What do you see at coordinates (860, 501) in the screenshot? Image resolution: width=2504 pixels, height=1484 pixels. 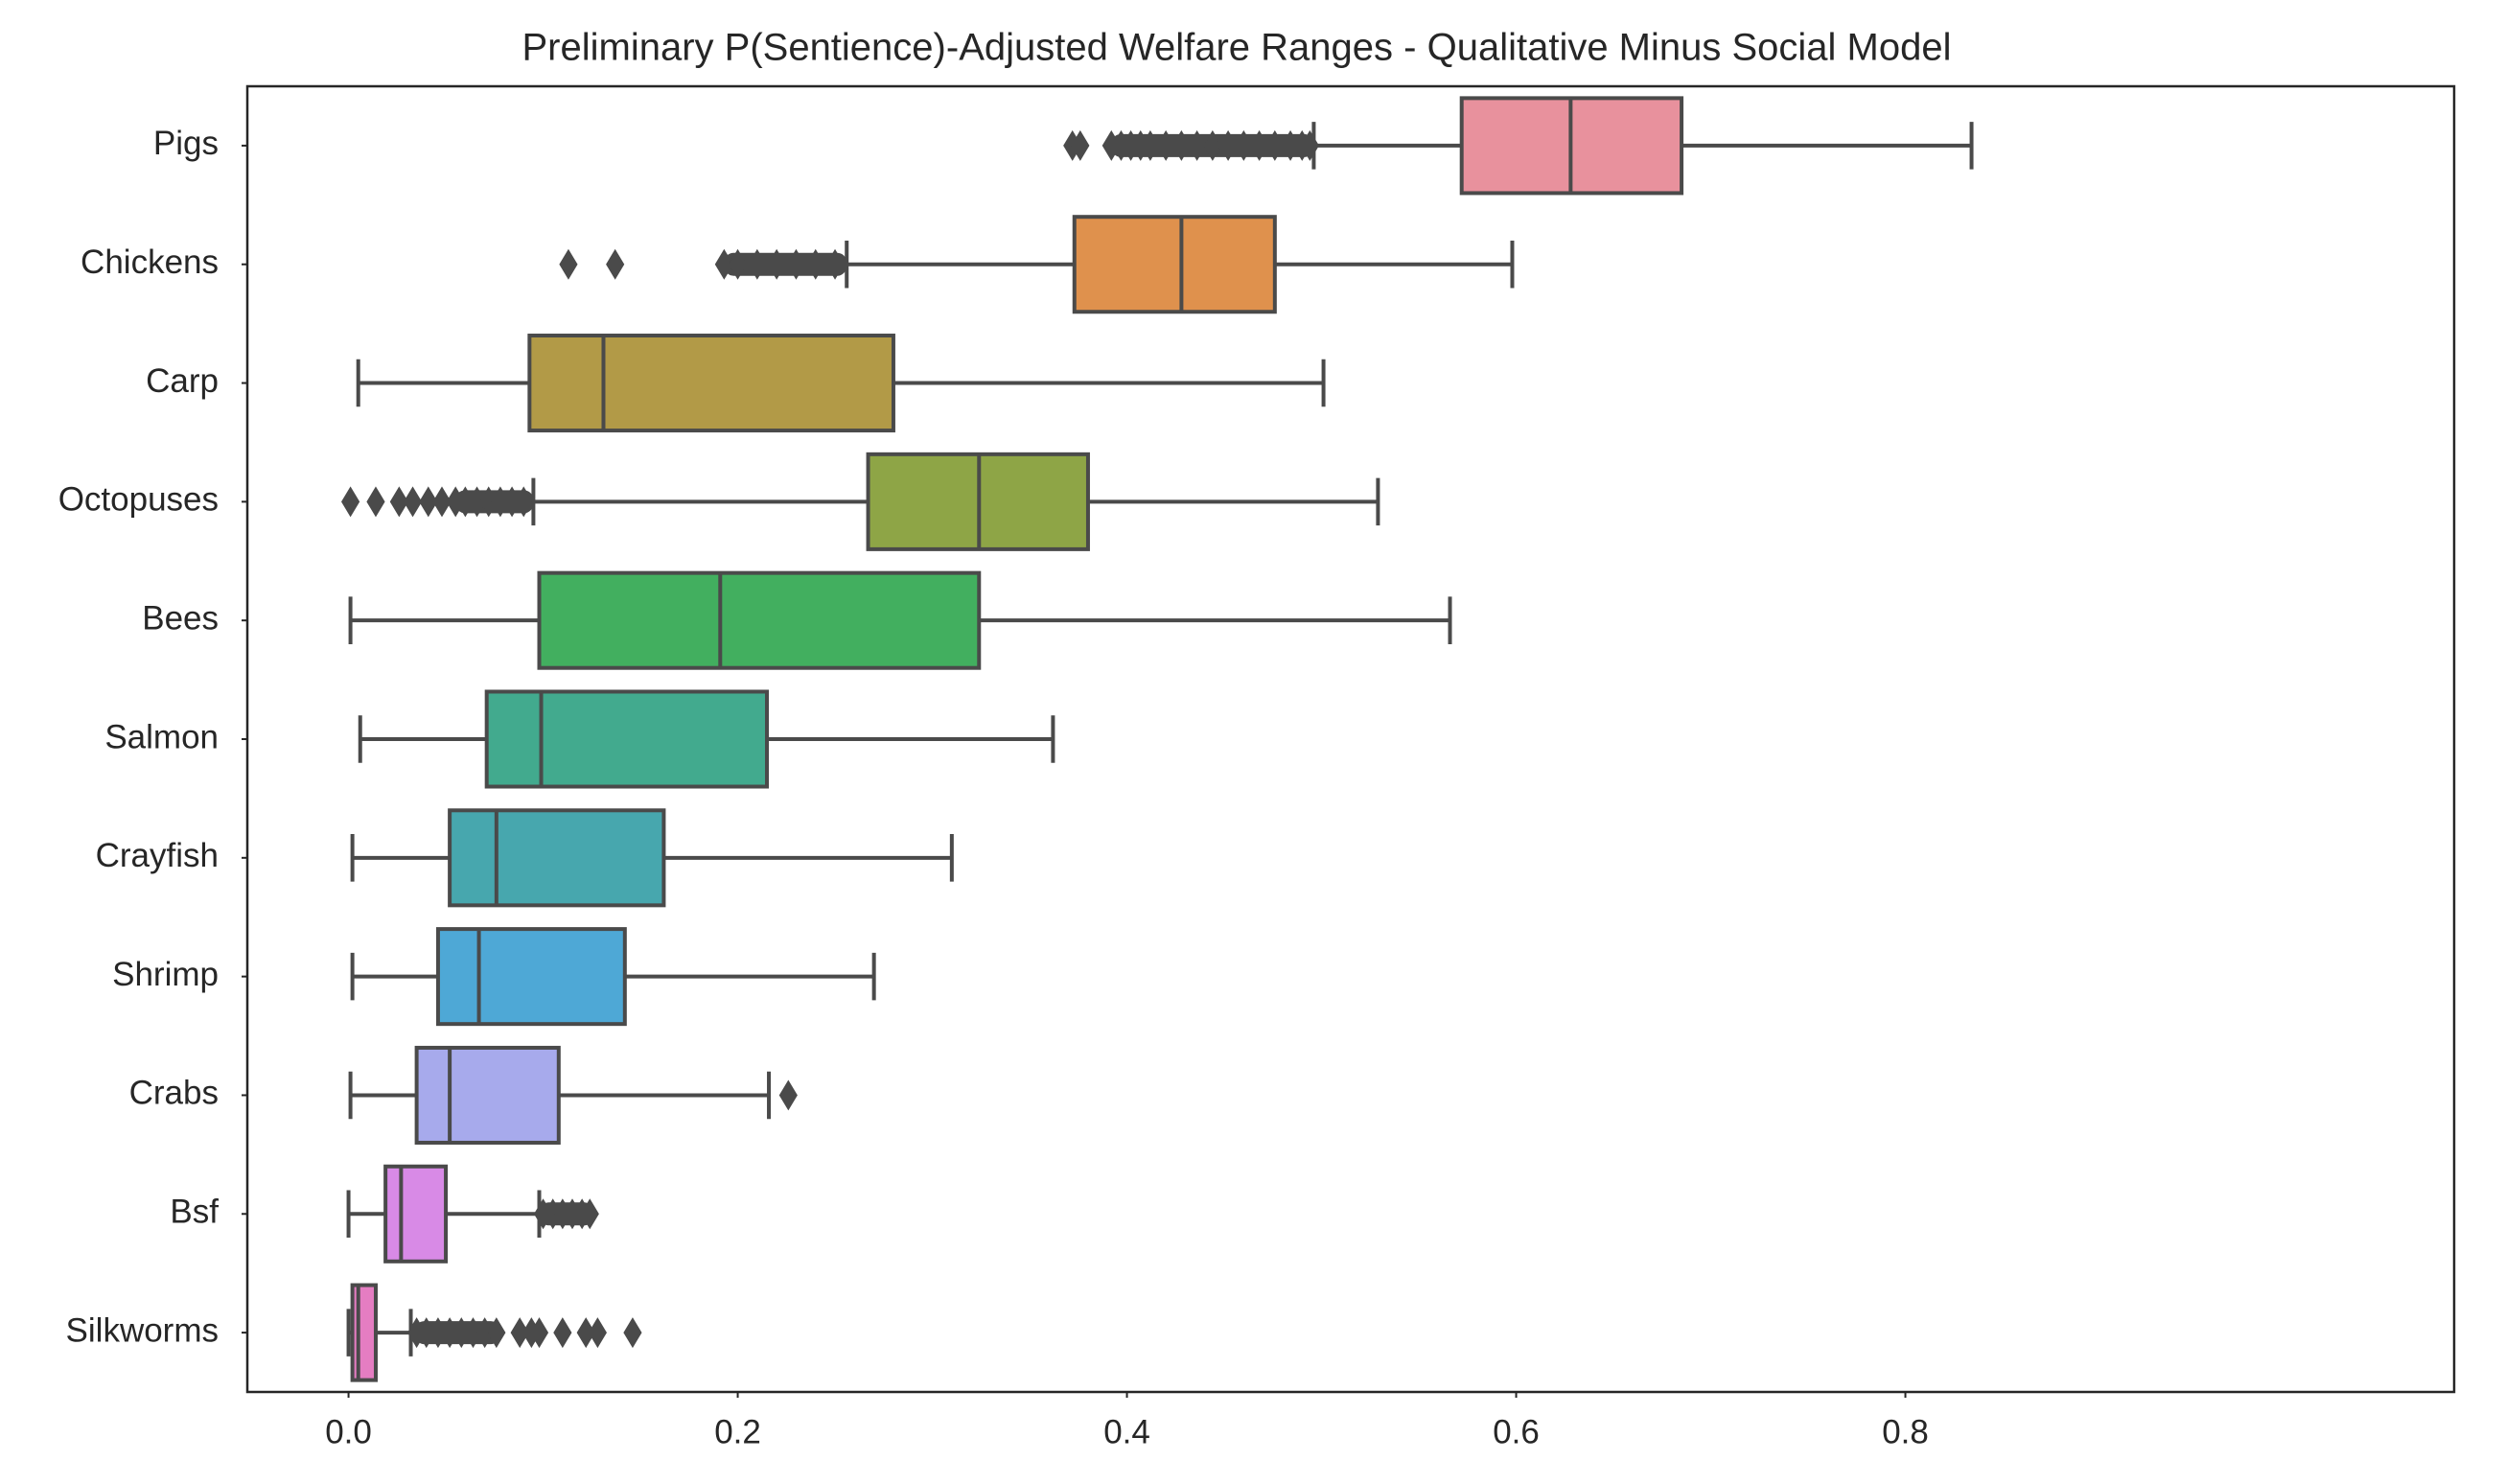 I see `box-octopuses` at bounding box center [860, 501].